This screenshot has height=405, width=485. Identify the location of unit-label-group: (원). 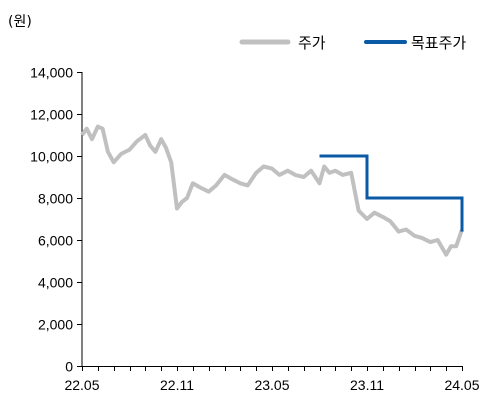
(20, 22).